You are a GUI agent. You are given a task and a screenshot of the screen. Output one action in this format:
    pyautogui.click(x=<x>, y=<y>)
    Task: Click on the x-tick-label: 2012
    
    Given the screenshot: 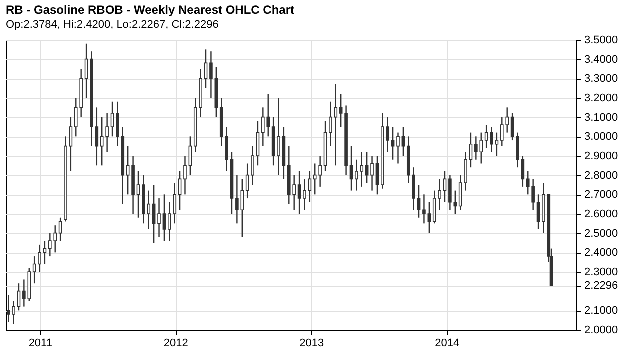 What is the action you would take?
    pyautogui.click(x=176, y=343)
    